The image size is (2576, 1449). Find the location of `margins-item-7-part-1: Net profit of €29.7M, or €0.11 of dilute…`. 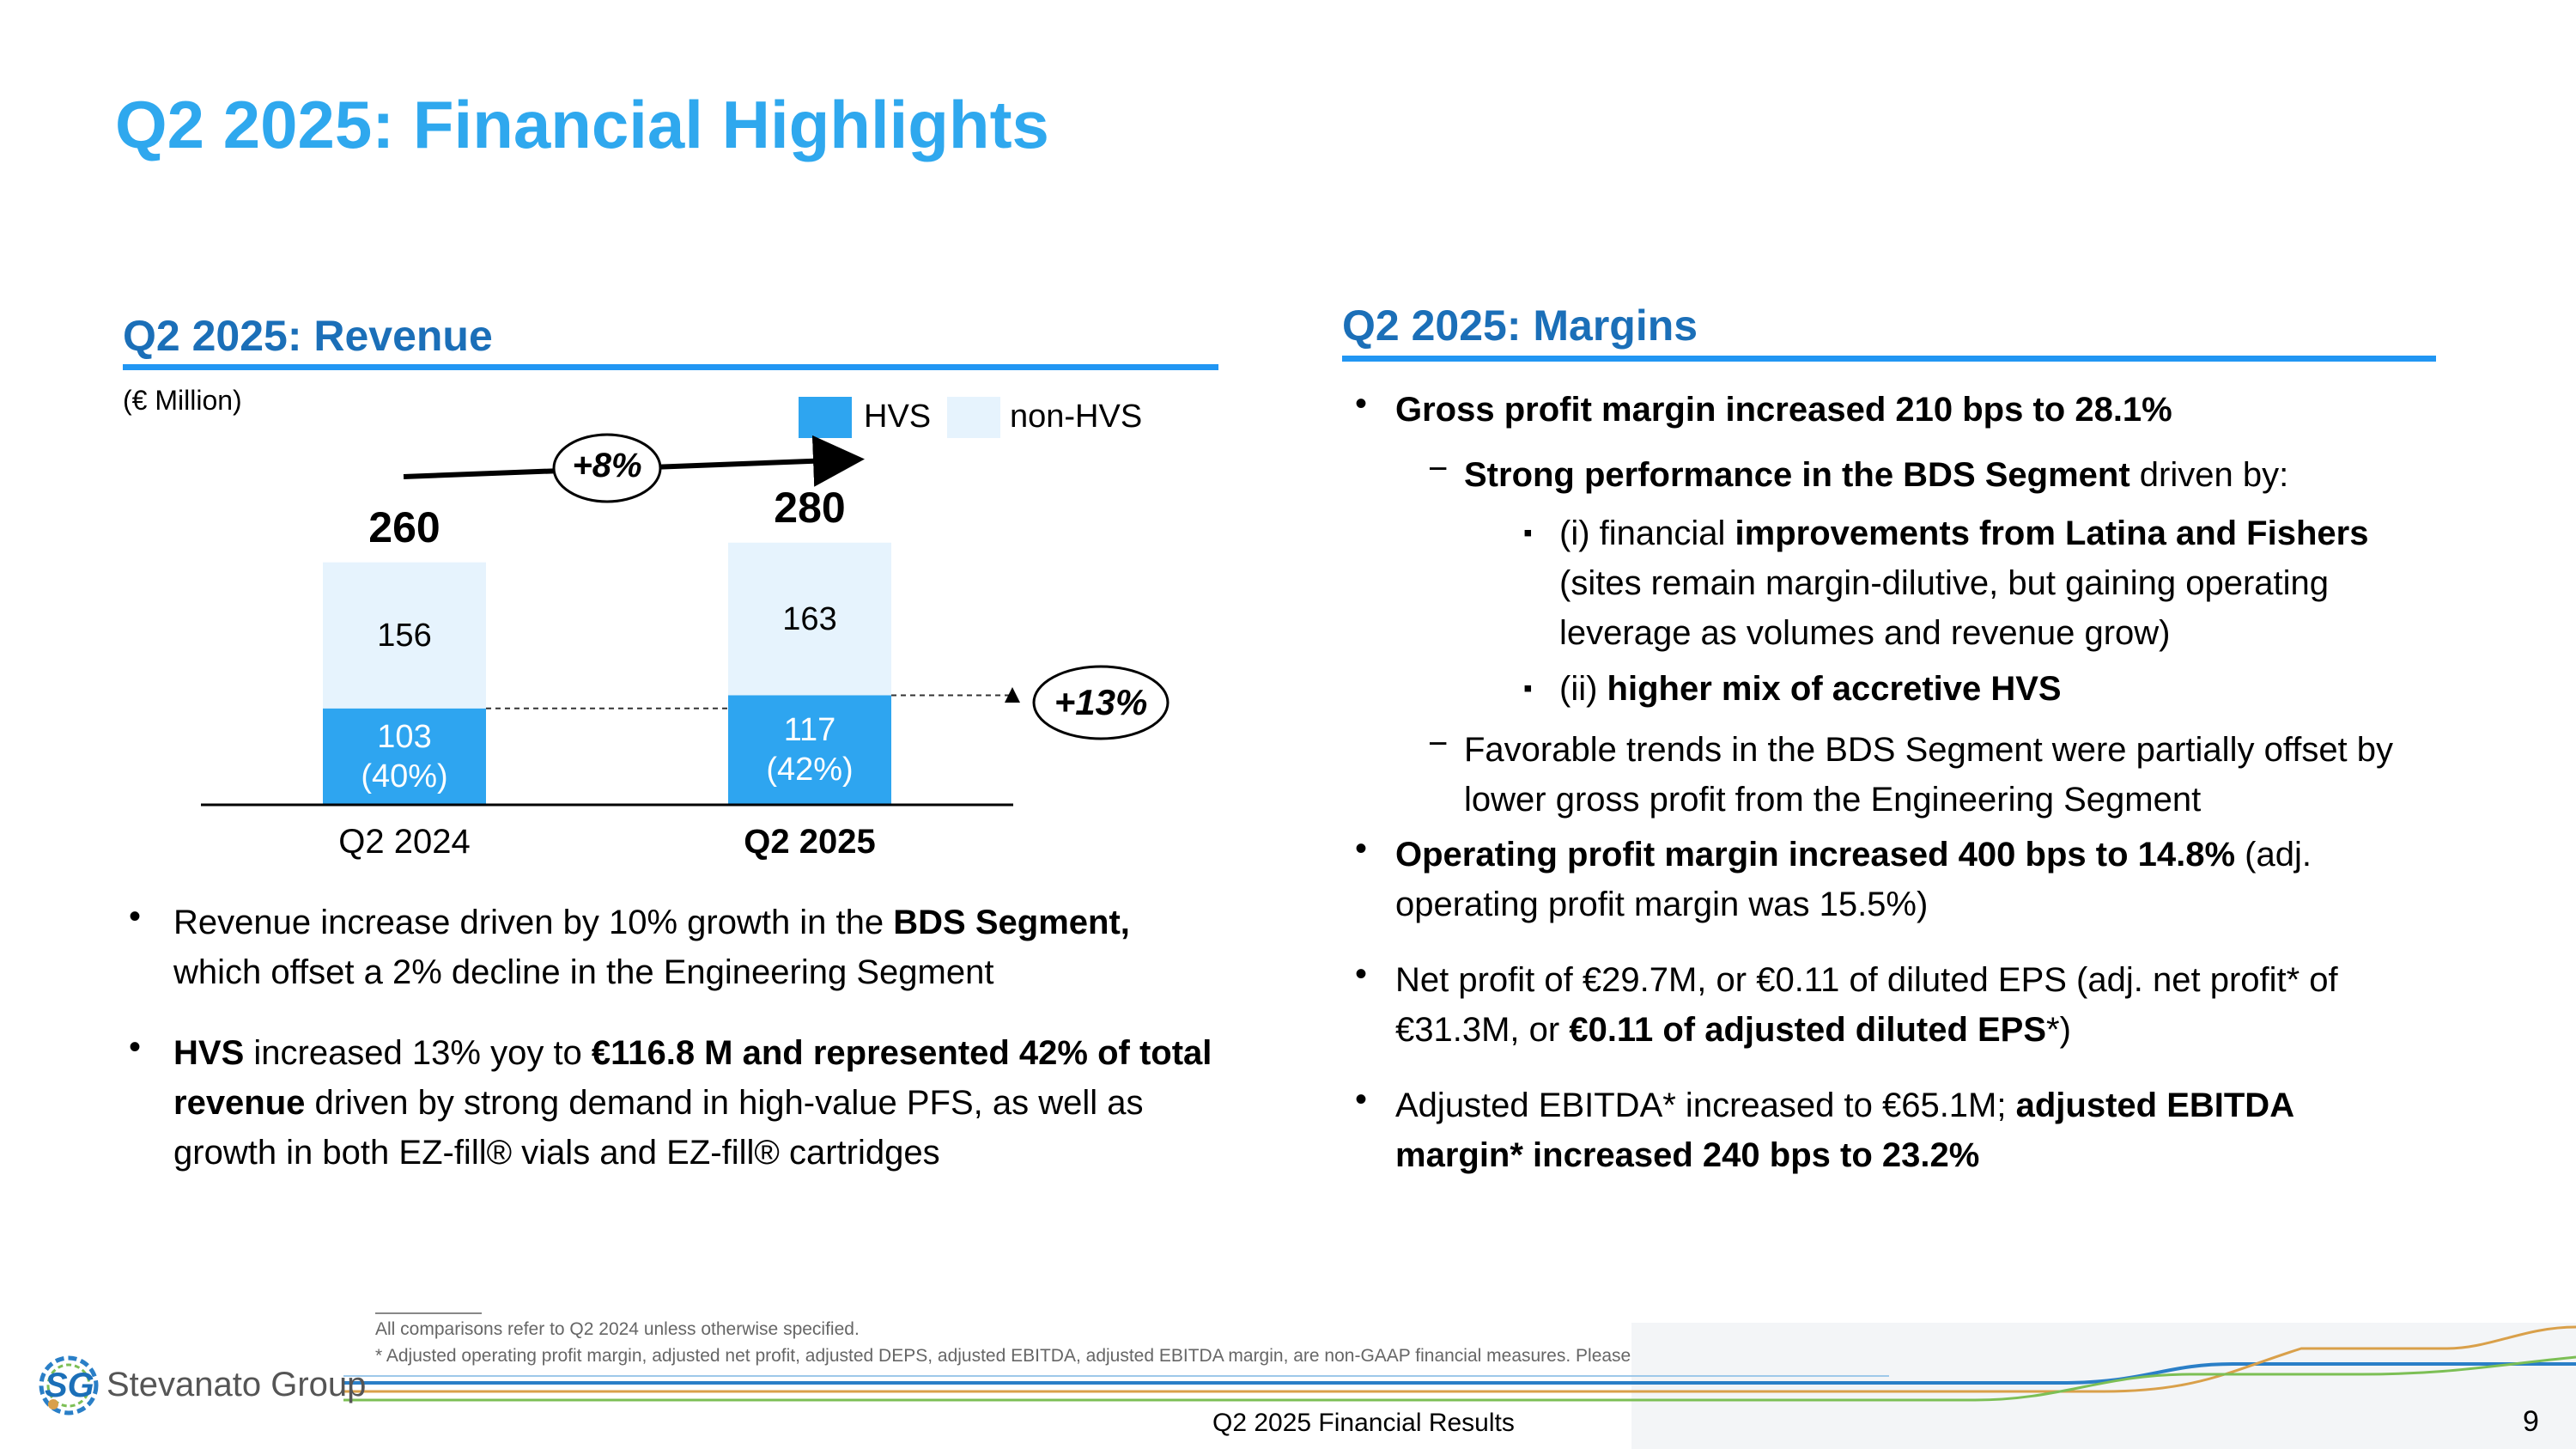

margins-item-7-part-1: Net profit of €29.7M, or €0.11 of dilute… is located at coordinates (1866, 1005).